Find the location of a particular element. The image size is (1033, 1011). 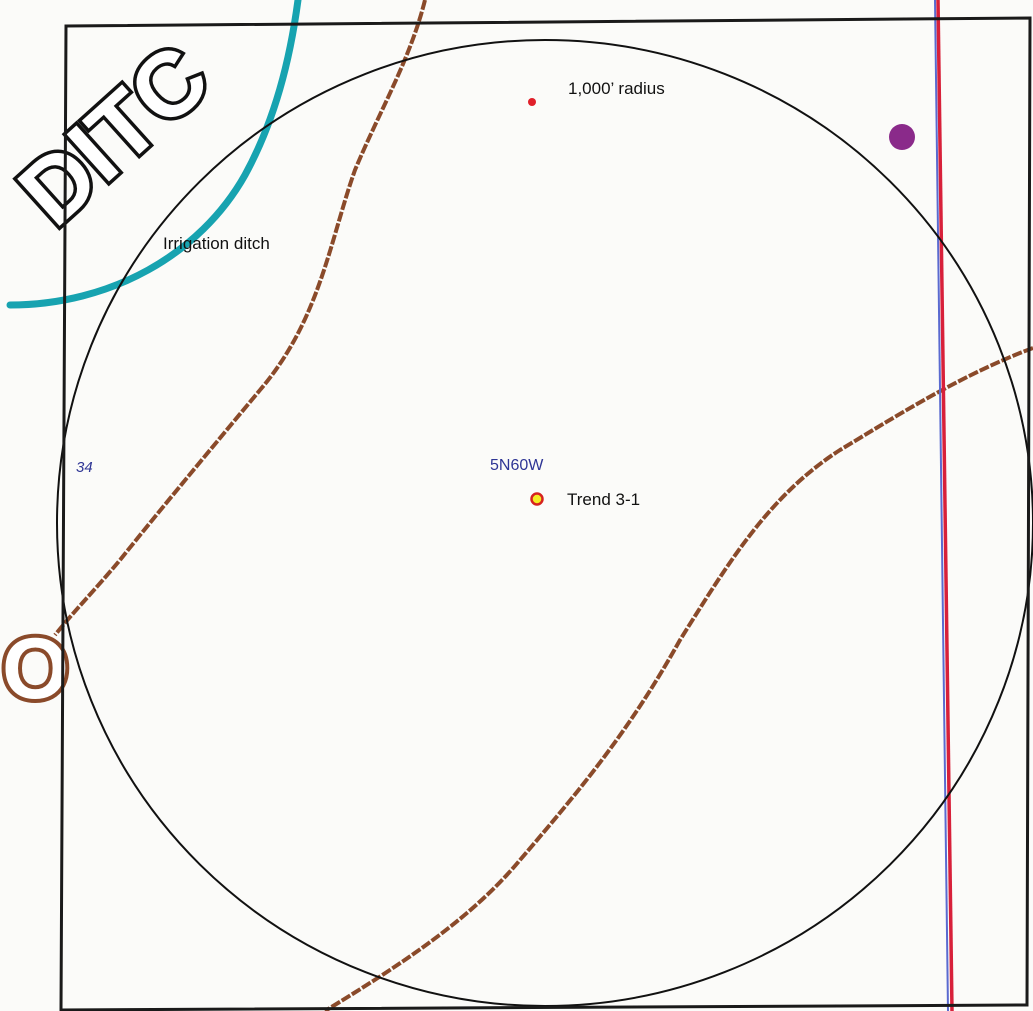

road-line-blue is located at coordinates (941, 505).